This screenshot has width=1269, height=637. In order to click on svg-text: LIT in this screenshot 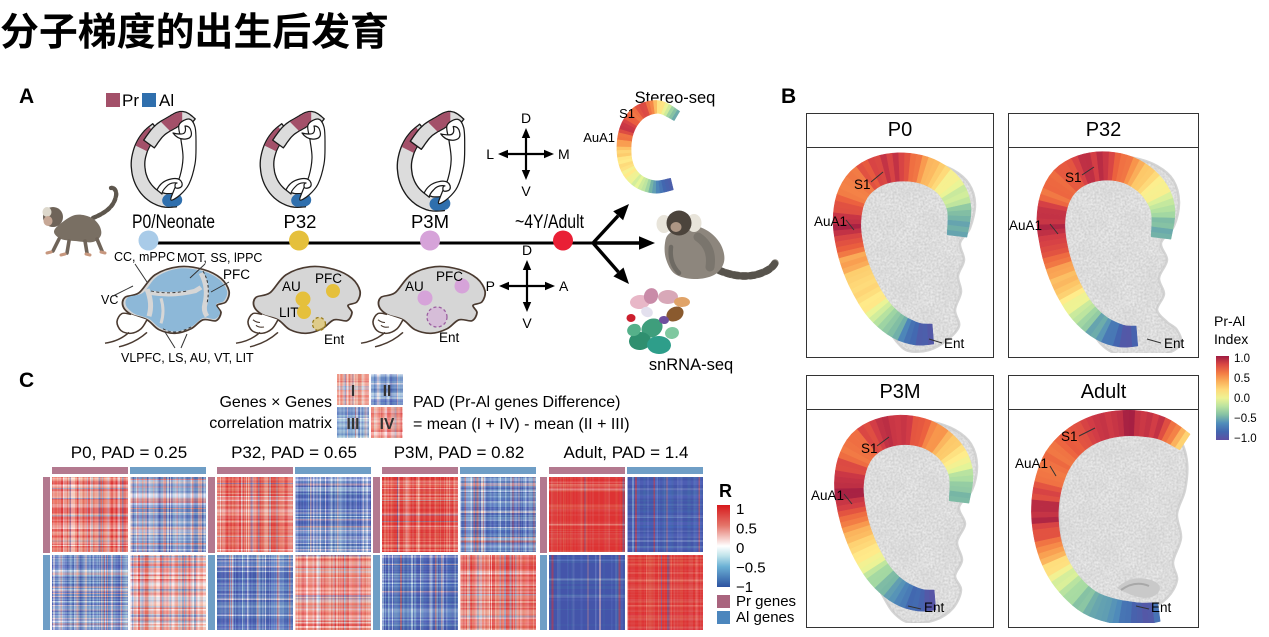, I will do `click(289, 312)`.